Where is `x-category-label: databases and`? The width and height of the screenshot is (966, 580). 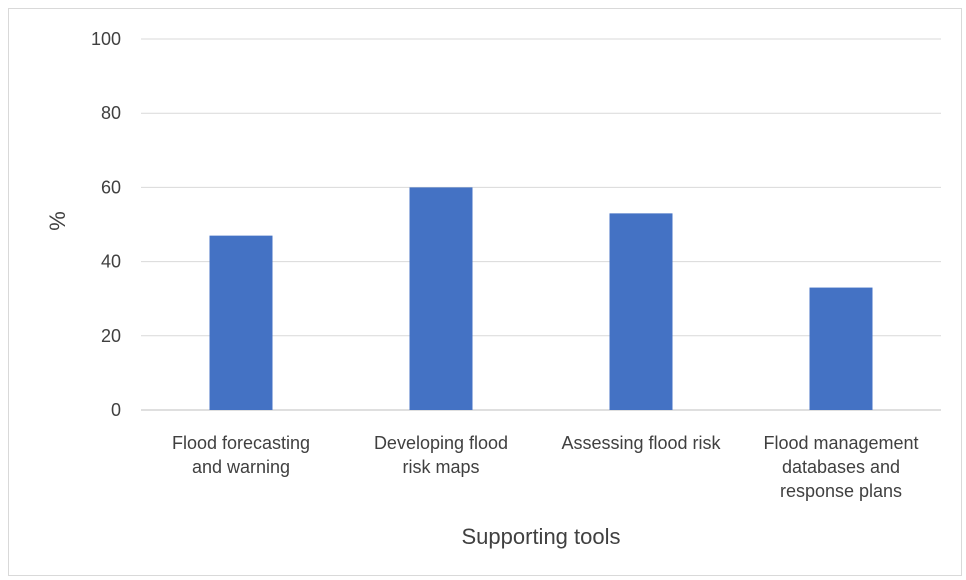
x-category-label: databases and is located at coordinates (841, 467).